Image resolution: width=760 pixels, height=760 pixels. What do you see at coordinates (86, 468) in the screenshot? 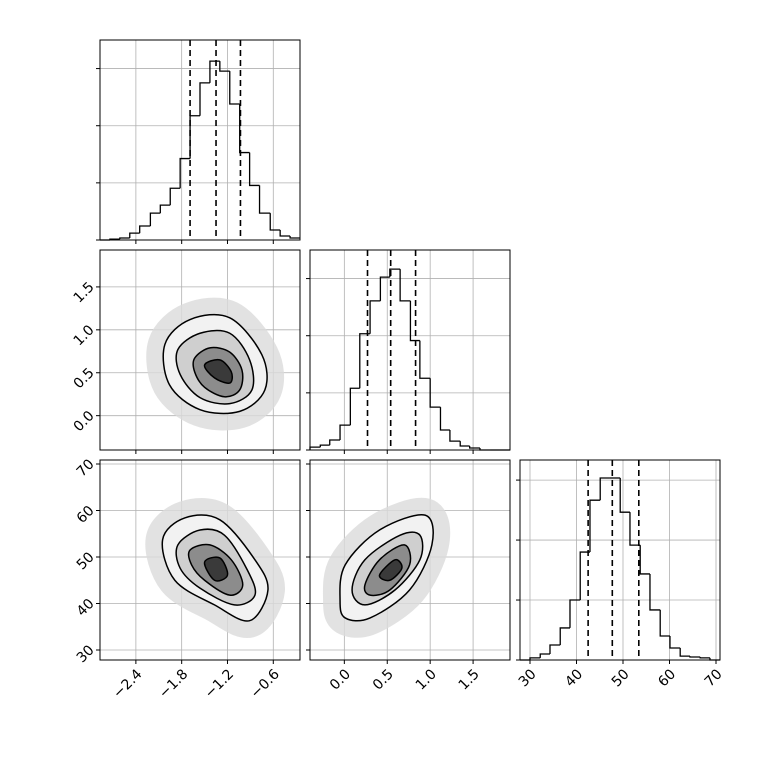
I see `y-tick-label: 70` at bounding box center [86, 468].